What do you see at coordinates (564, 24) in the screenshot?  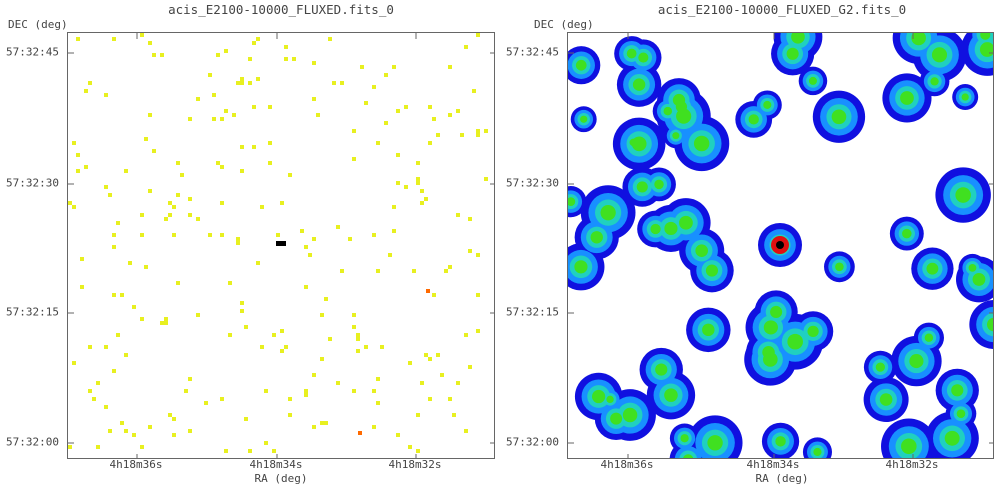 I see `right-dec-axis-label: DEC (deg)` at bounding box center [564, 24].